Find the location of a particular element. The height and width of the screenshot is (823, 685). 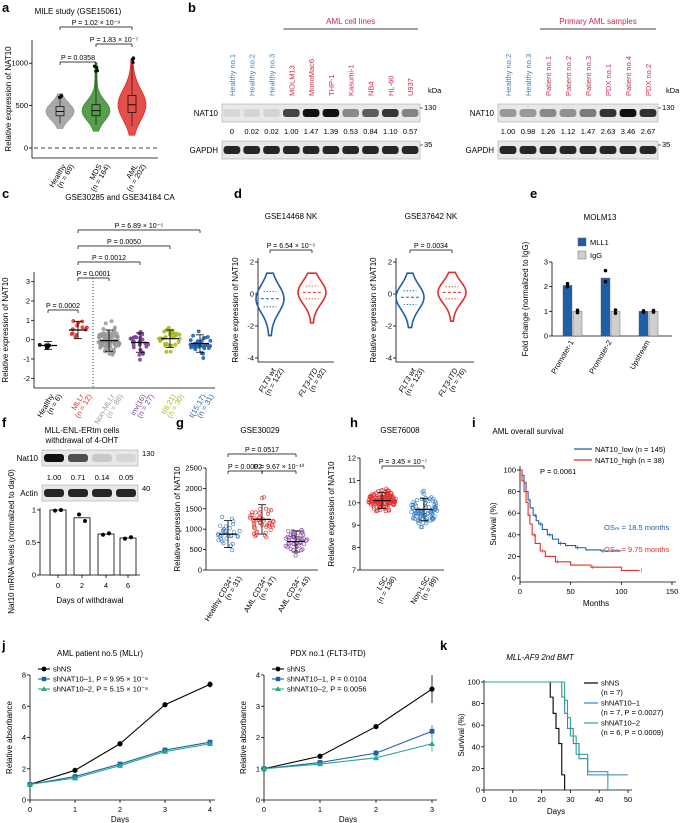

lane-label: MOLM13 is located at coordinates (291, 80).